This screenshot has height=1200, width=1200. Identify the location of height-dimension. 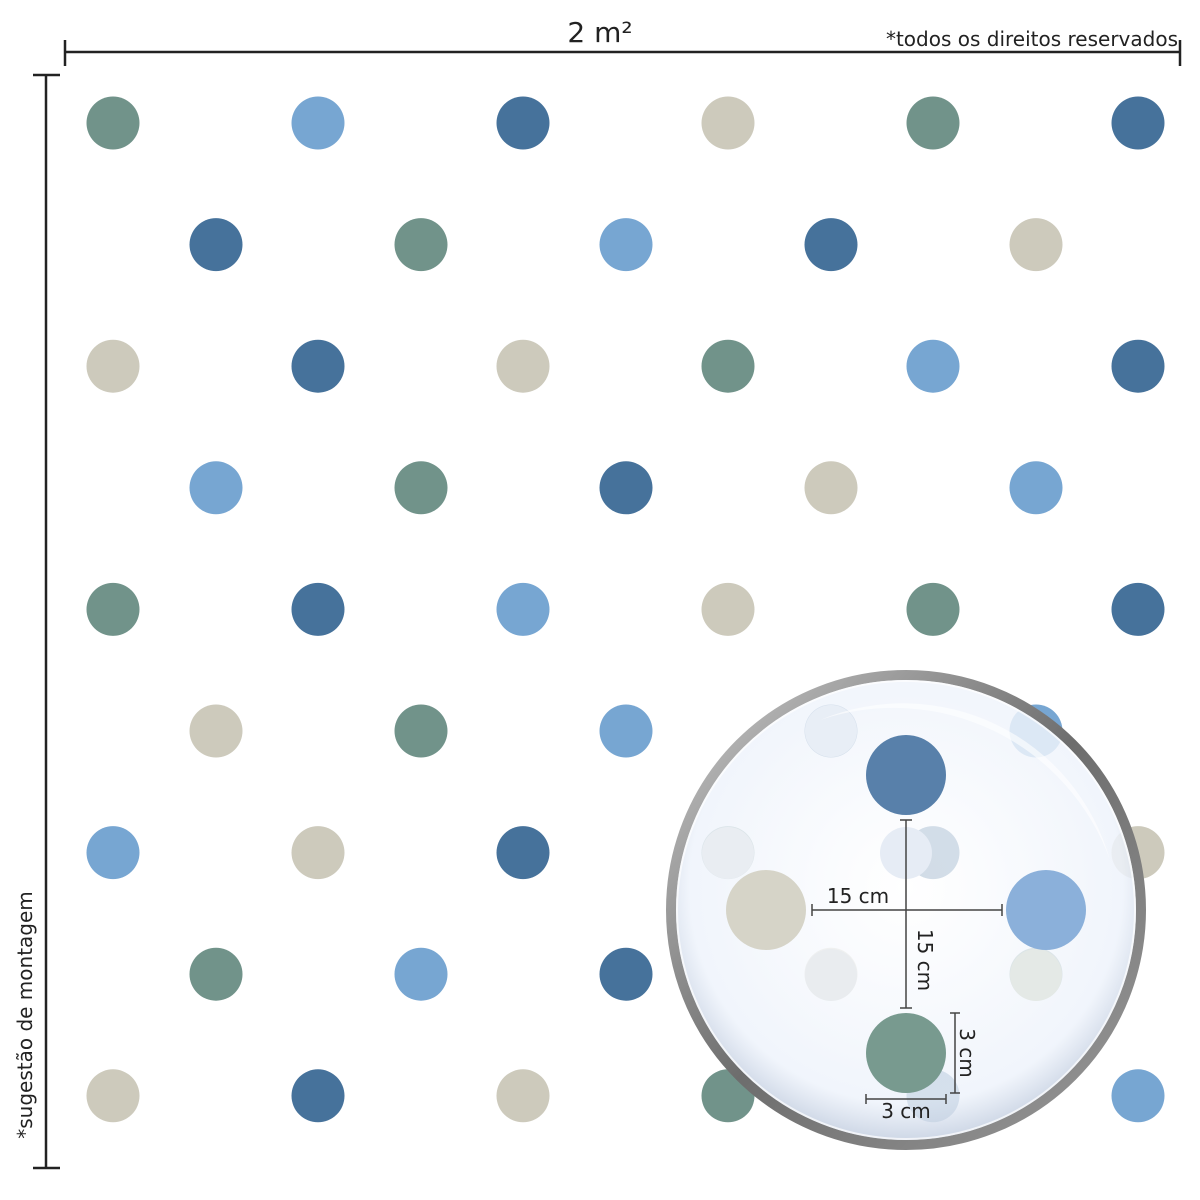
(46, 621).